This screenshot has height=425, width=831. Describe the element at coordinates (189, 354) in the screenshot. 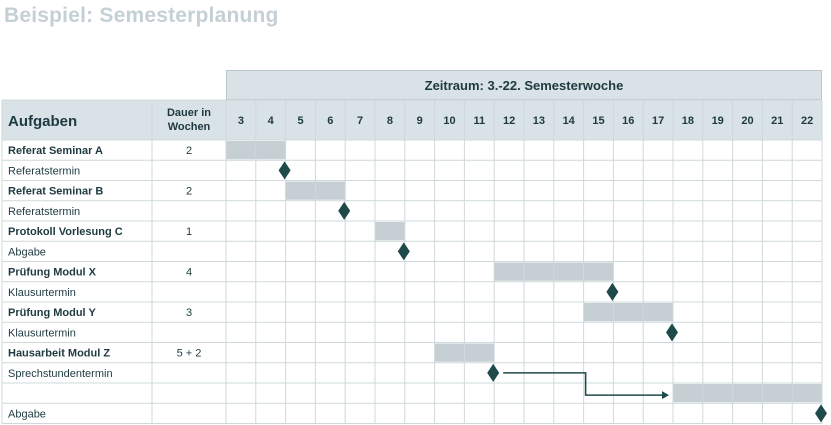

I see `duration-value: 5 + 2` at that location.